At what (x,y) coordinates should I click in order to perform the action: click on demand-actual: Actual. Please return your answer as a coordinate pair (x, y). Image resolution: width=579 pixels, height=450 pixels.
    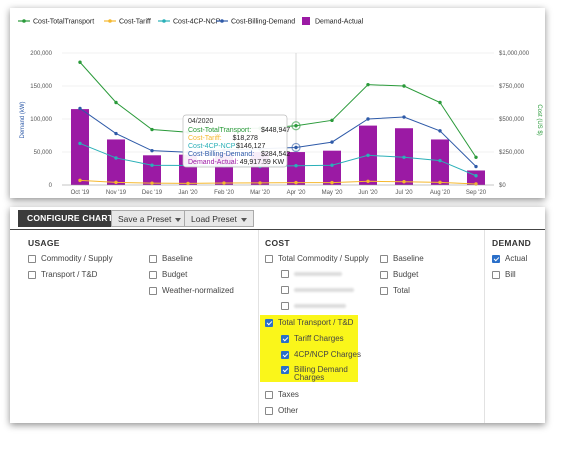
    Looking at the image, I should click on (509, 258).